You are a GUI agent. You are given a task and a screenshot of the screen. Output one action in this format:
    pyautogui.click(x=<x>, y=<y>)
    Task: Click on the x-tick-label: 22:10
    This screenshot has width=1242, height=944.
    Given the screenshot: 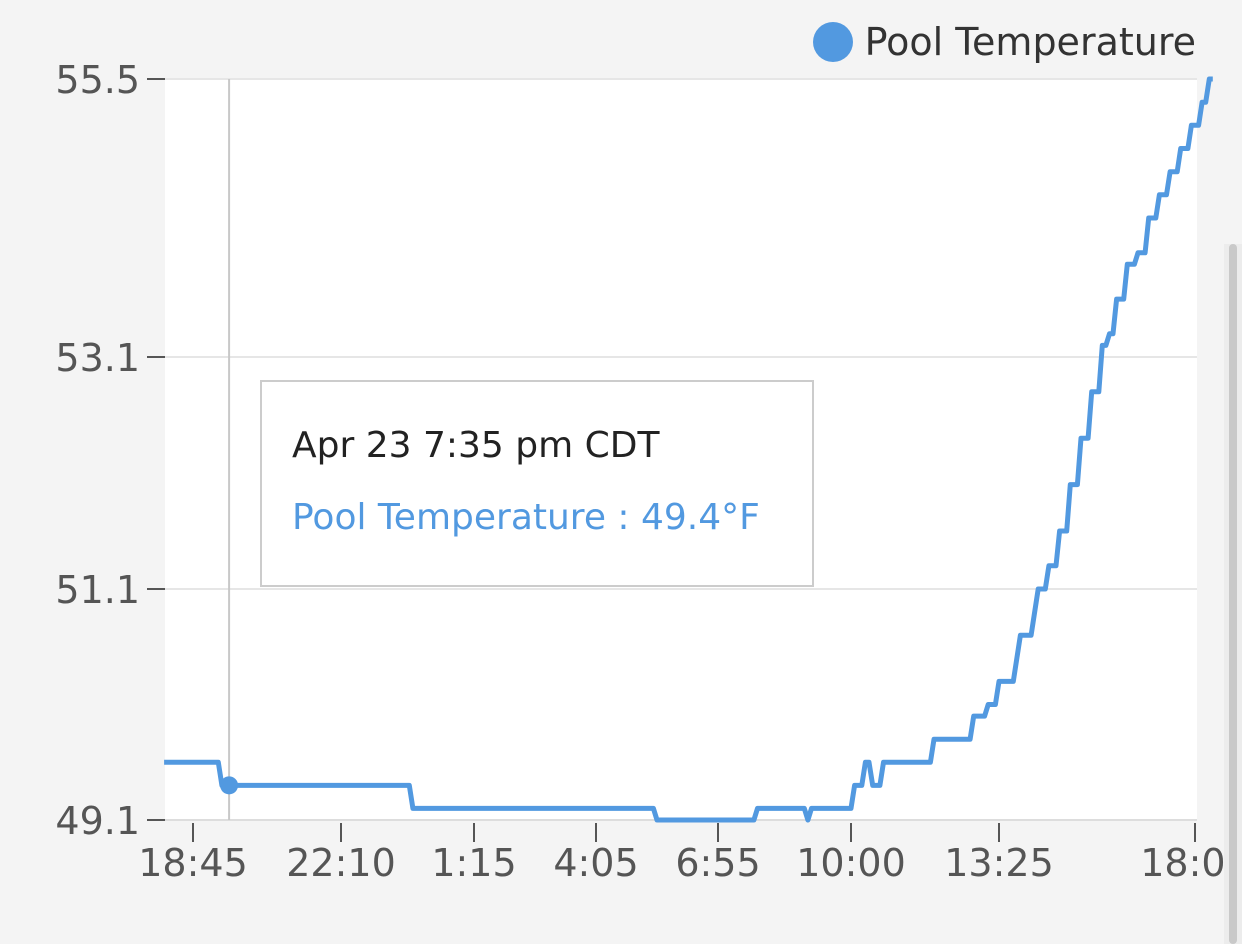 What is the action you would take?
    pyautogui.click(x=341, y=863)
    